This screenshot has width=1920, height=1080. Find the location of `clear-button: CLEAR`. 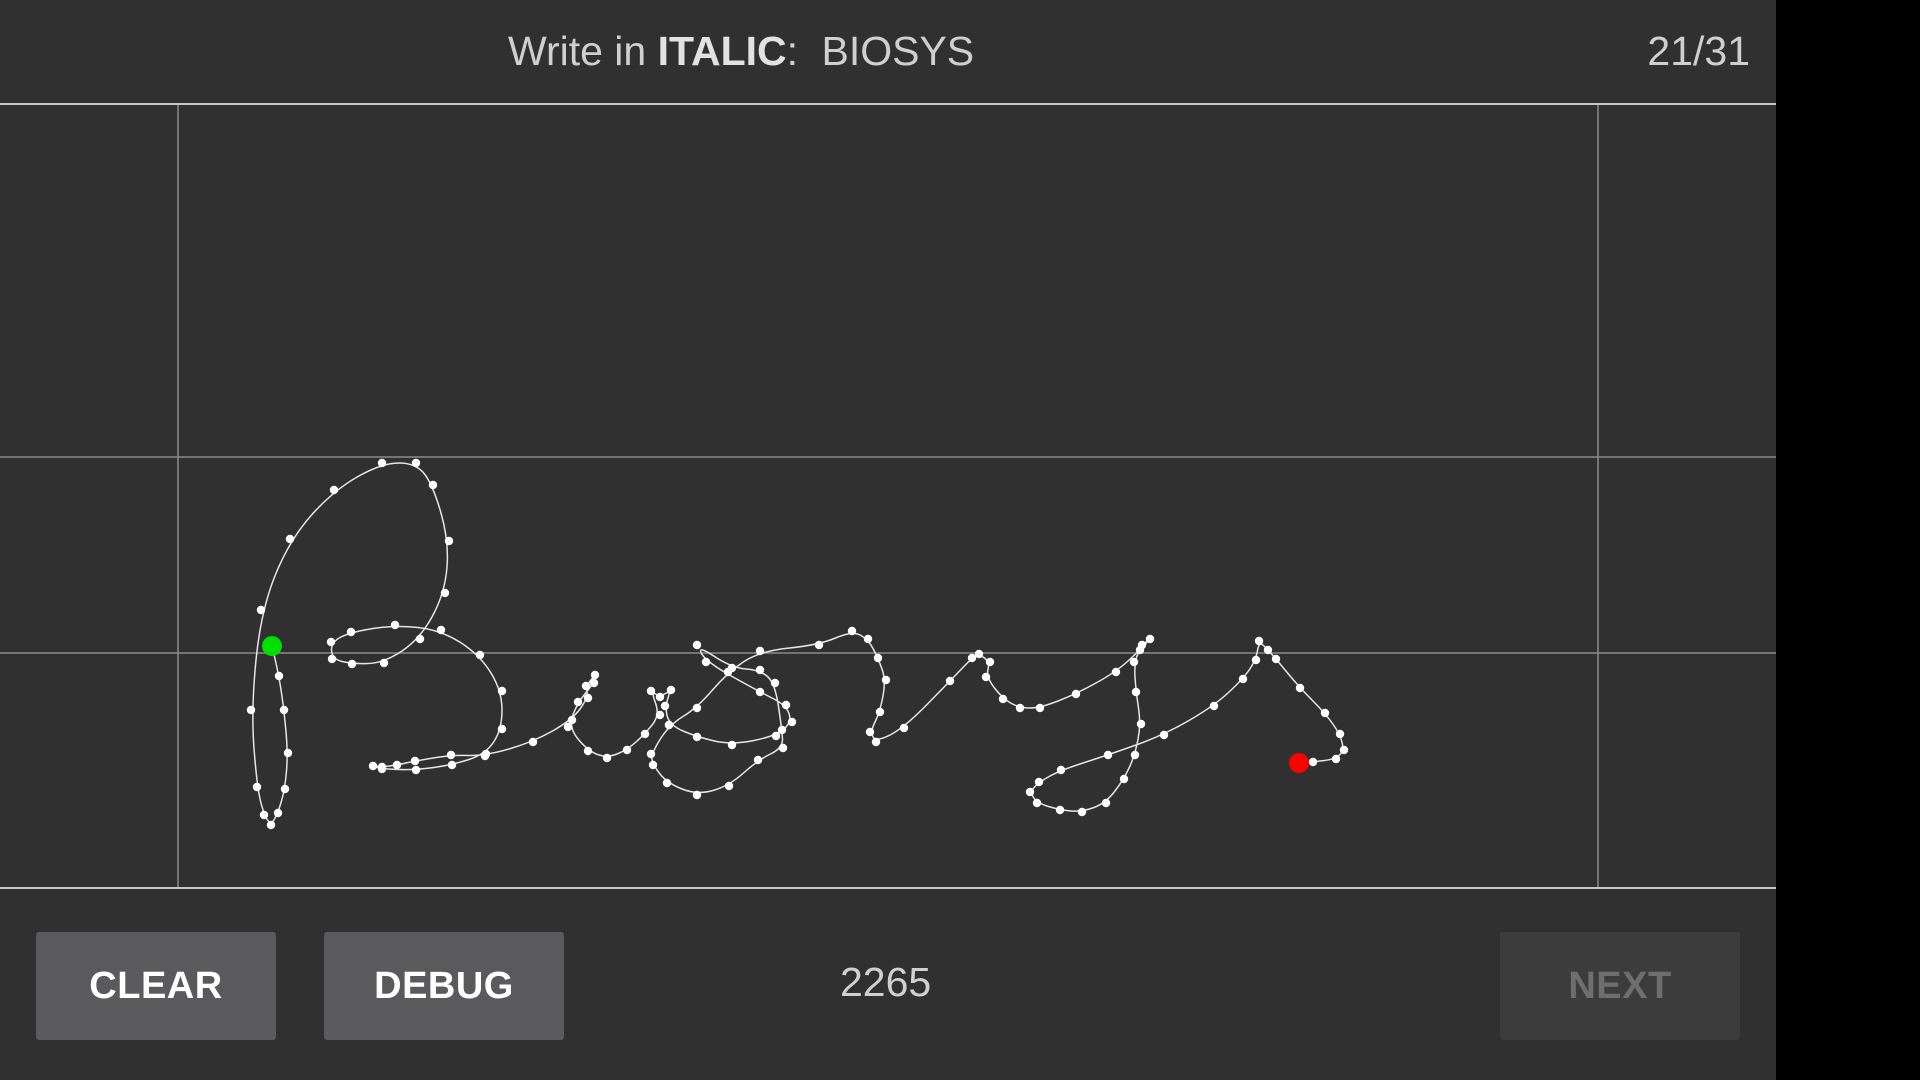

clear-button: CLEAR is located at coordinates (156, 986).